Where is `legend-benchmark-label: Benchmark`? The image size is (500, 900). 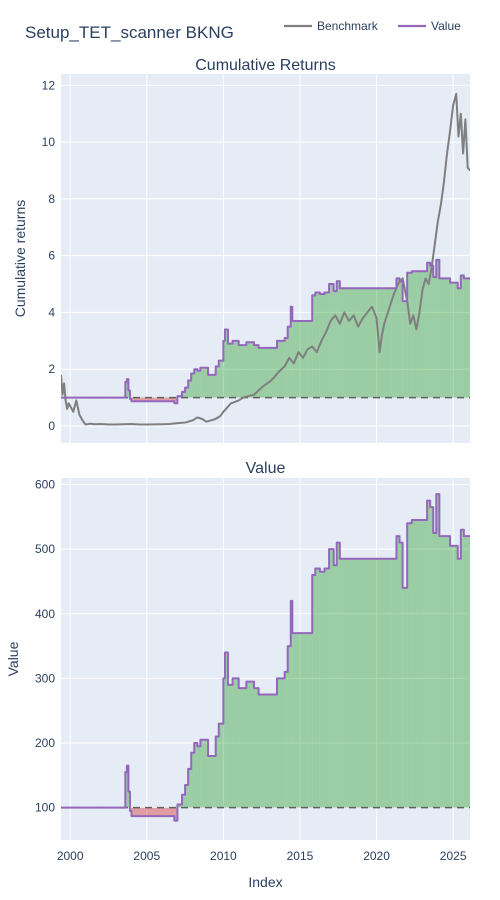
legend-benchmark-label: Benchmark is located at coordinates (348, 26).